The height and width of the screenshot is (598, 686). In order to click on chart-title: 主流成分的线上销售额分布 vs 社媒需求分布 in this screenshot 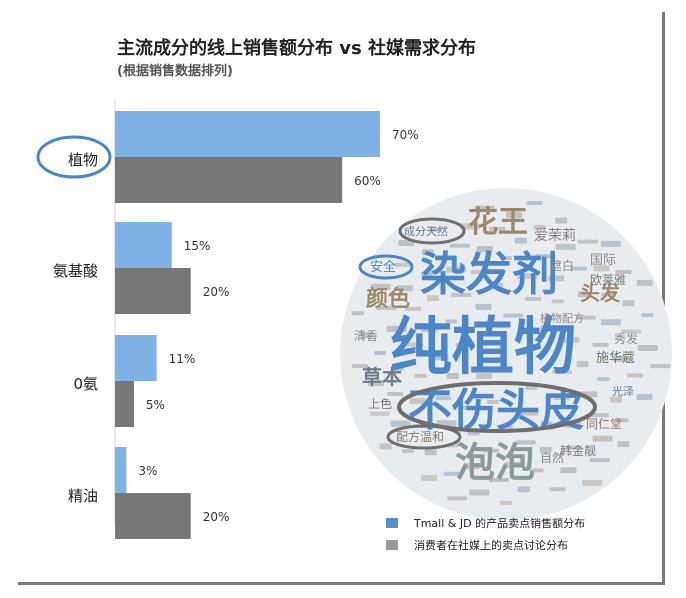, I will do `click(296, 48)`.